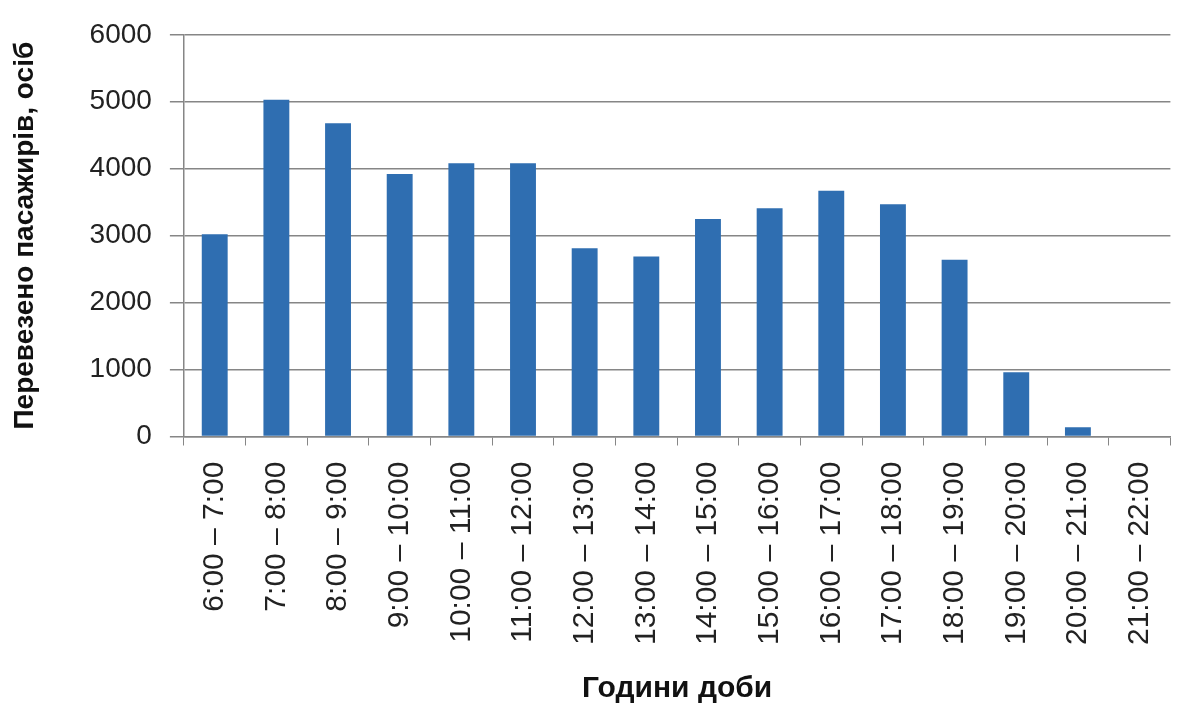  What do you see at coordinates (459, 552) in the screenshot?
I see `x-tick-label: 10:00 – 11:00` at bounding box center [459, 552].